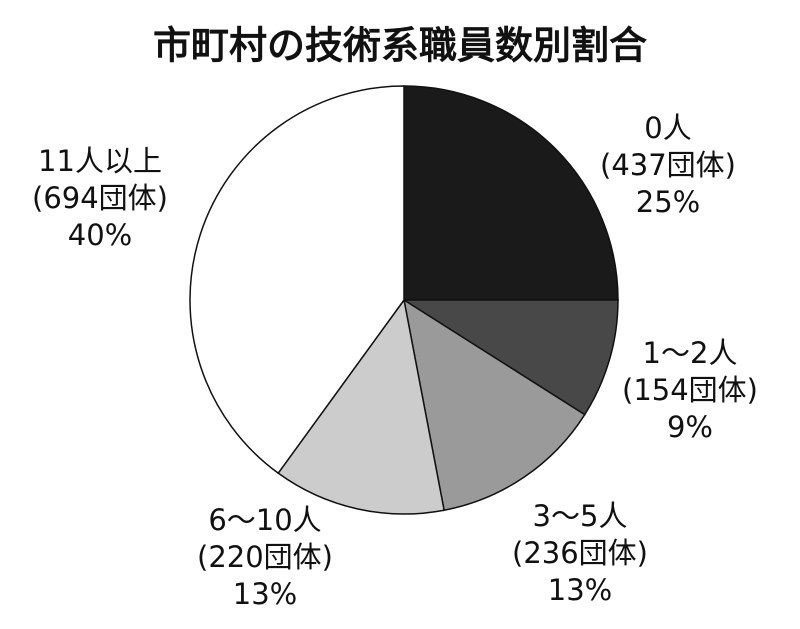 Image resolution: width=800 pixels, height=629 pixels. What do you see at coordinates (668, 202) in the screenshot?
I see `slice-percent: 25%` at bounding box center [668, 202].